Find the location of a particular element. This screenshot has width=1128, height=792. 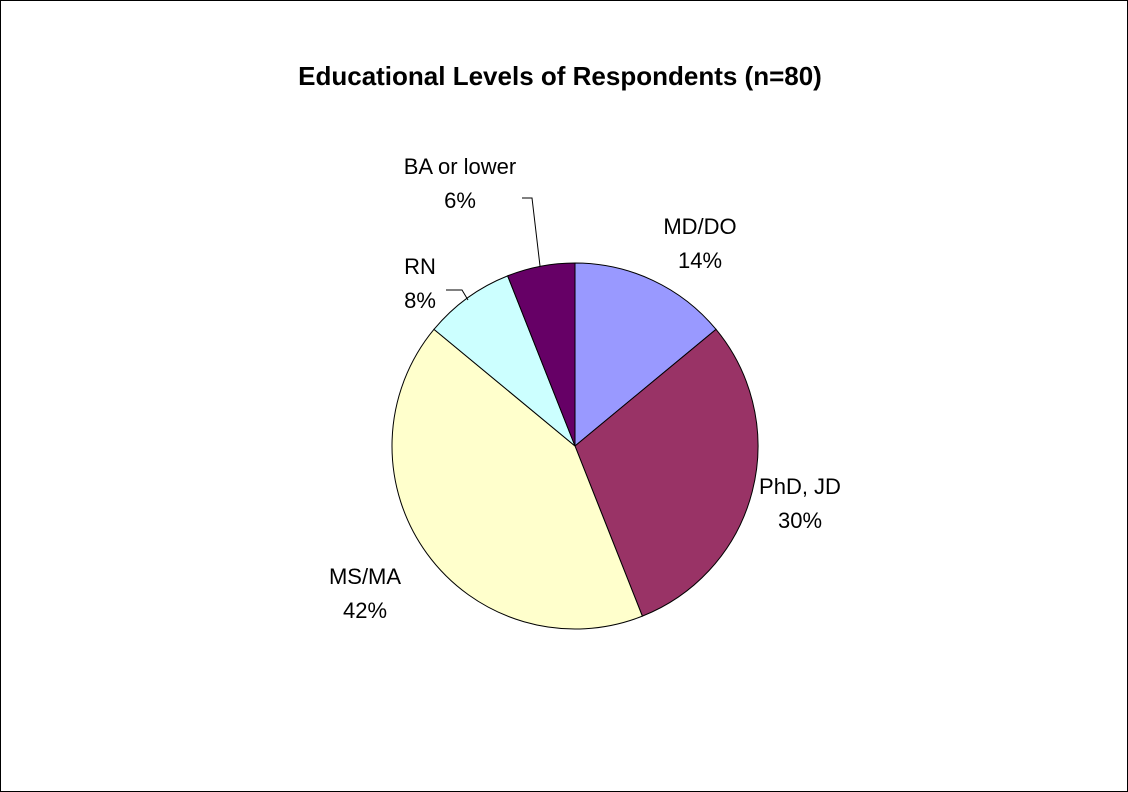

chart-title: Educational Levels of Respondents (n=80) is located at coordinates (560, 76).